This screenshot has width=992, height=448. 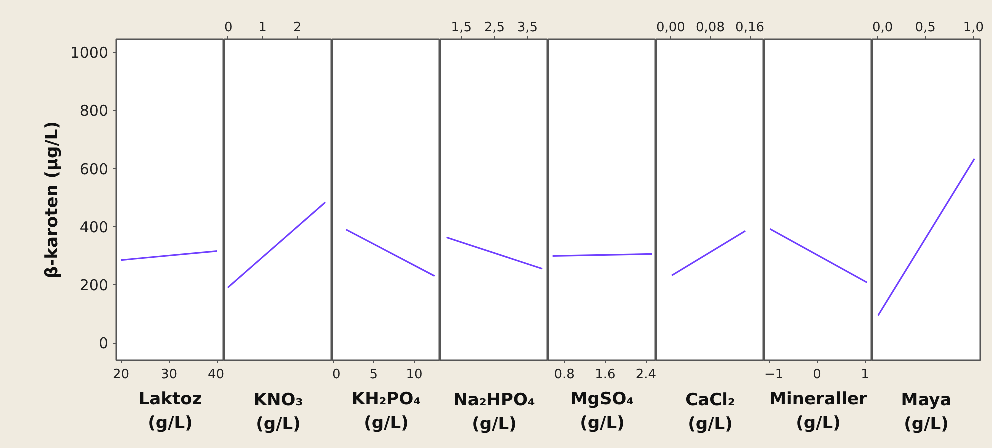 What do you see at coordinates (170, 412) in the screenshot?
I see `x-axis-title: Laktoz (g/L)` at bounding box center [170, 412].